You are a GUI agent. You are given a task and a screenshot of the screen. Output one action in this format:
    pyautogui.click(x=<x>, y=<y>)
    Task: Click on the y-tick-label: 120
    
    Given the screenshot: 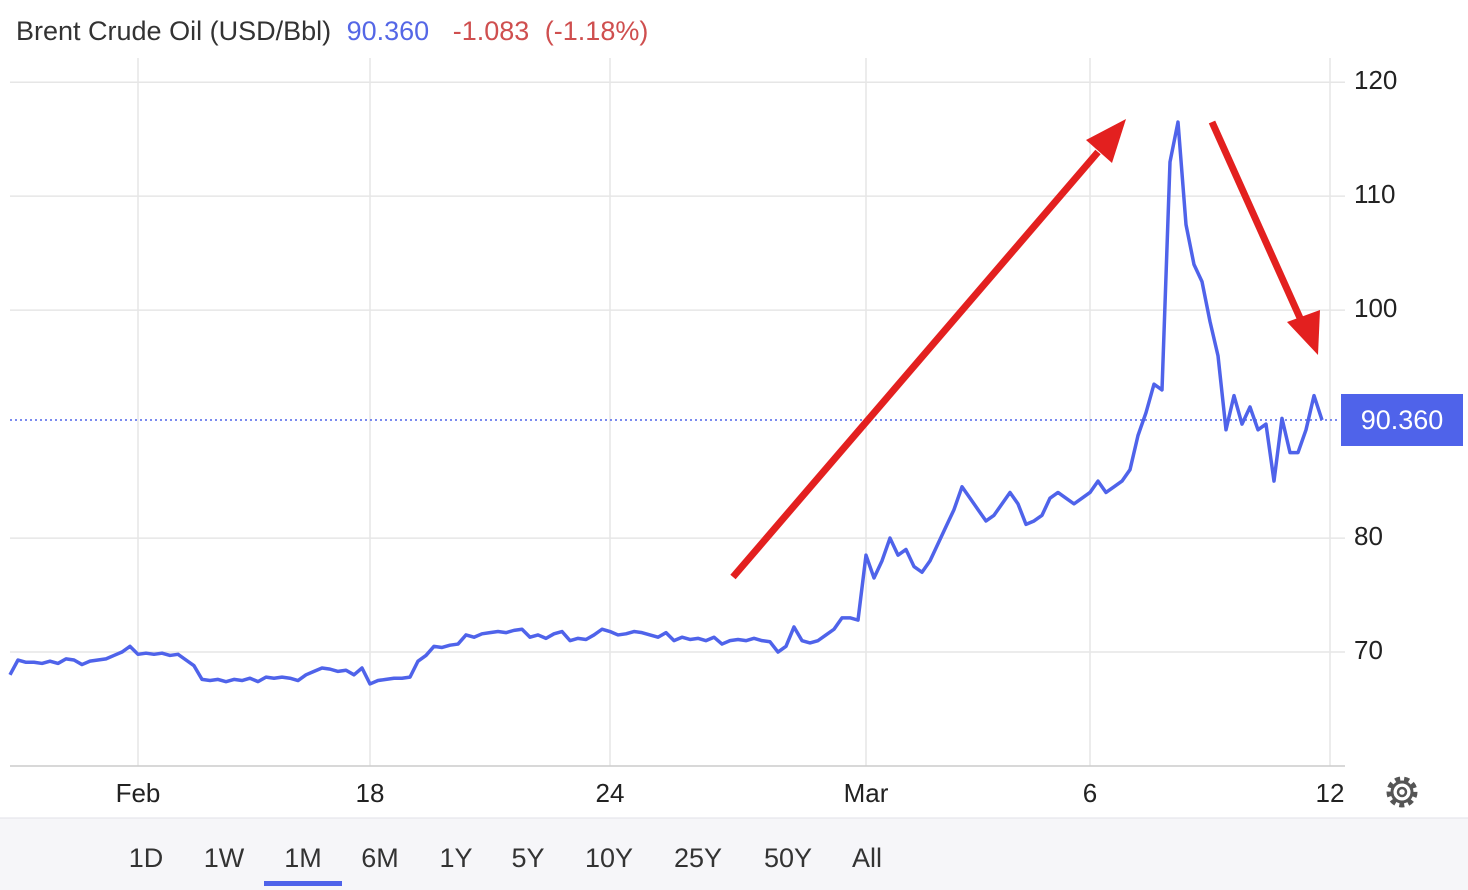 What is the action you would take?
    pyautogui.click(x=1375, y=80)
    